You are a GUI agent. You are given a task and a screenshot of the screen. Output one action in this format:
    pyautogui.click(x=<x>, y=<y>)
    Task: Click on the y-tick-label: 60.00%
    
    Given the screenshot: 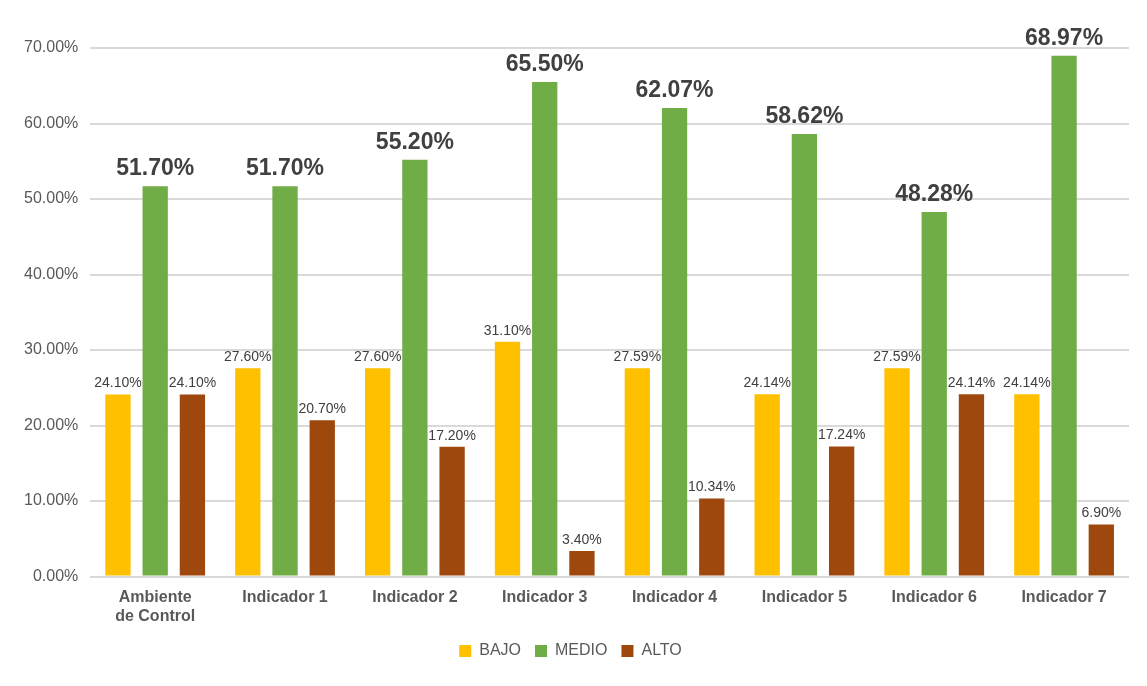 What is the action you would take?
    pyautogui.click(x=51, y=122)
    